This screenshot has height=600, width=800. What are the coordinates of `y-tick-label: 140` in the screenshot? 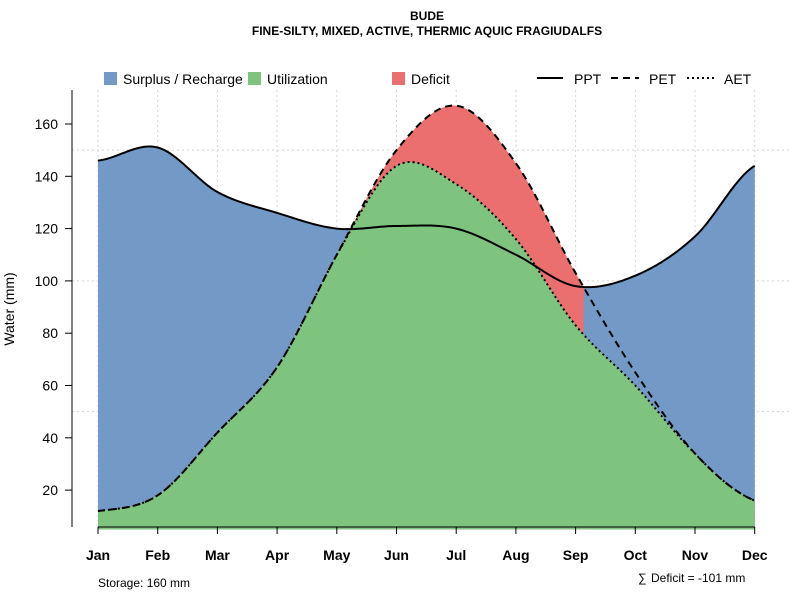 It's located at (47, 176).